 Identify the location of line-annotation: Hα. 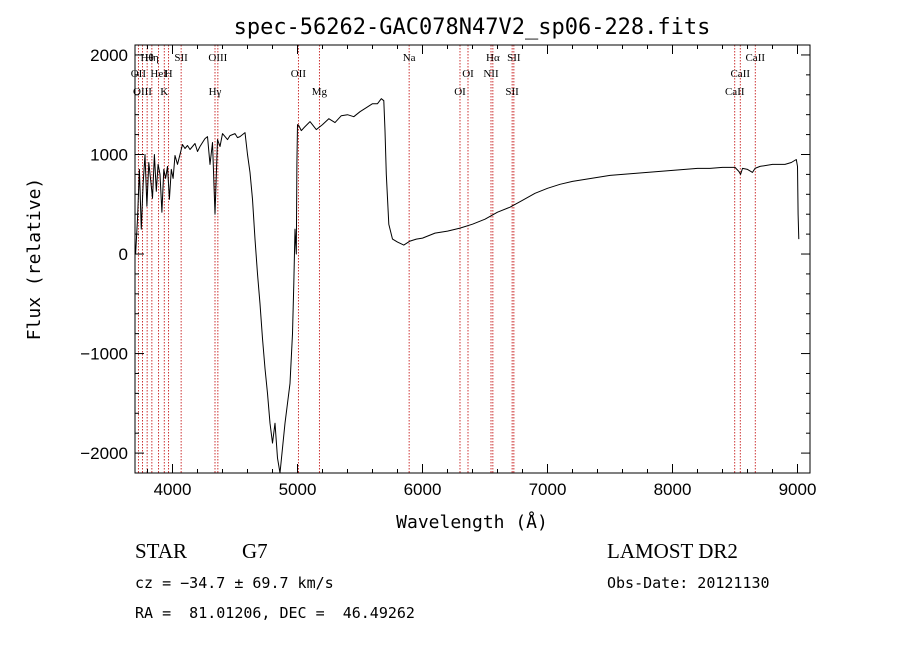
(493, 58).